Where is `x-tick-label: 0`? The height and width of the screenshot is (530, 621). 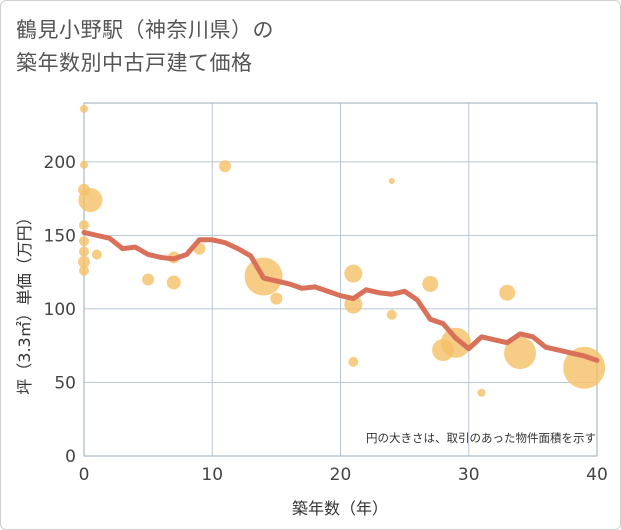 x-tick-label: 0 is located at coordinates (84, 475).